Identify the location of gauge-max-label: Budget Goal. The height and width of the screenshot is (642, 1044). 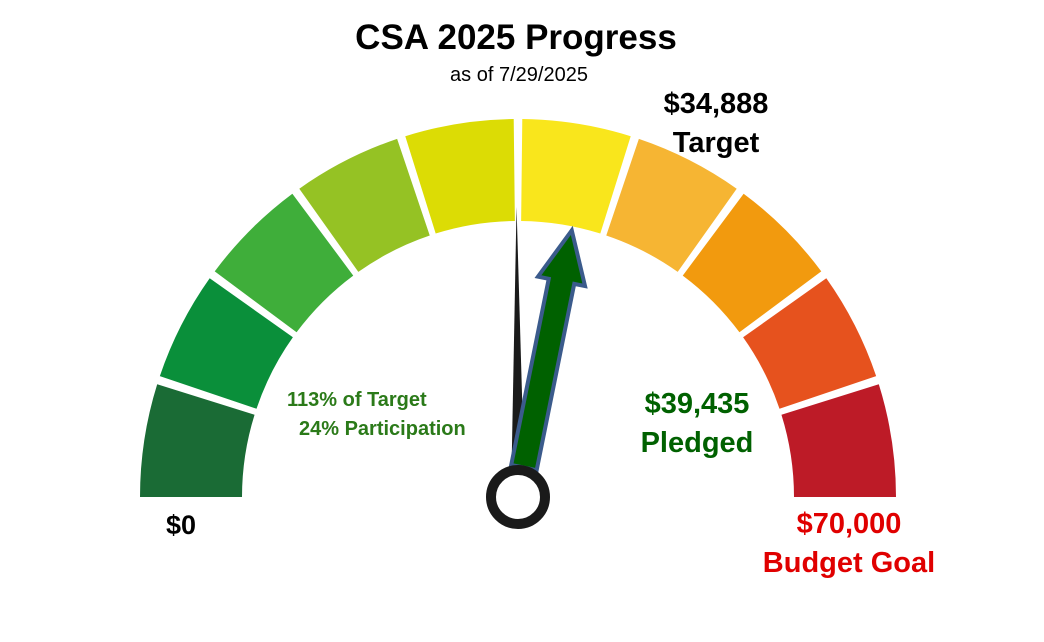
(849, 563).